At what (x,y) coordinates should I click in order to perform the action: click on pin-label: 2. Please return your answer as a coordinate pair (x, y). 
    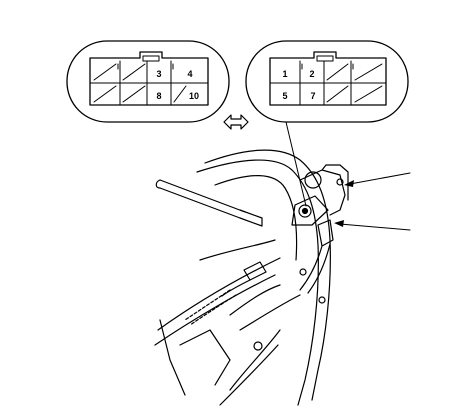
    Looking at the image, I should click on (311, 74).